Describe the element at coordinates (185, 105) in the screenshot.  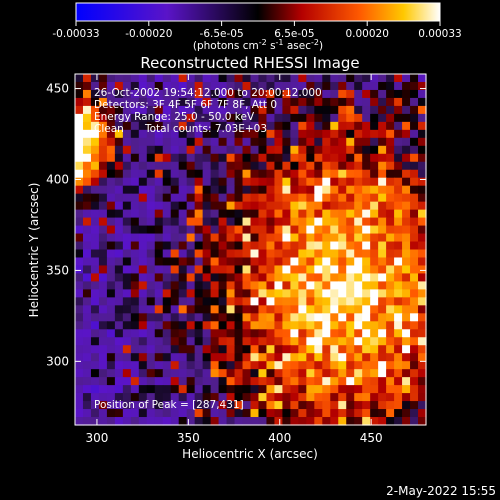
I see `annotation-detectors: Detectors: 3F 4F 5F 6F 7F 8F, Att 0` at that location.